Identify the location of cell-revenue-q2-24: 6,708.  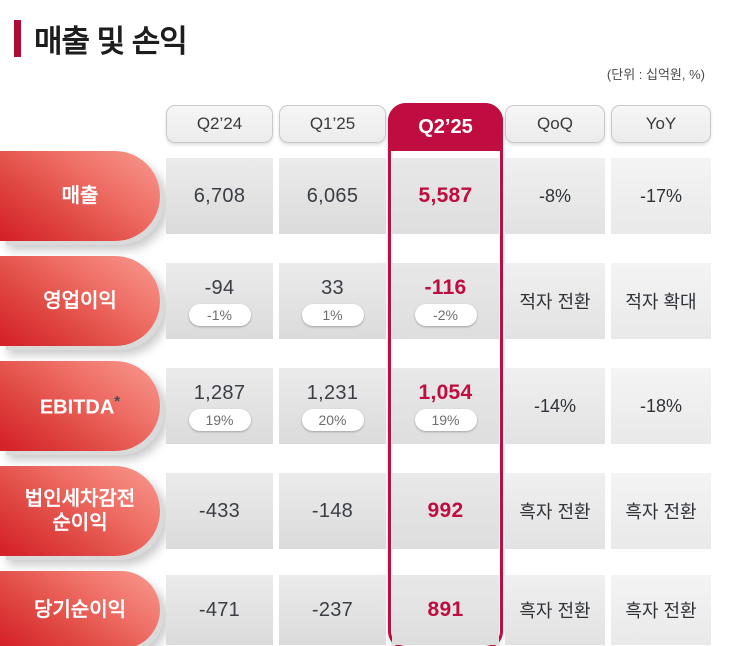
(219, 196).